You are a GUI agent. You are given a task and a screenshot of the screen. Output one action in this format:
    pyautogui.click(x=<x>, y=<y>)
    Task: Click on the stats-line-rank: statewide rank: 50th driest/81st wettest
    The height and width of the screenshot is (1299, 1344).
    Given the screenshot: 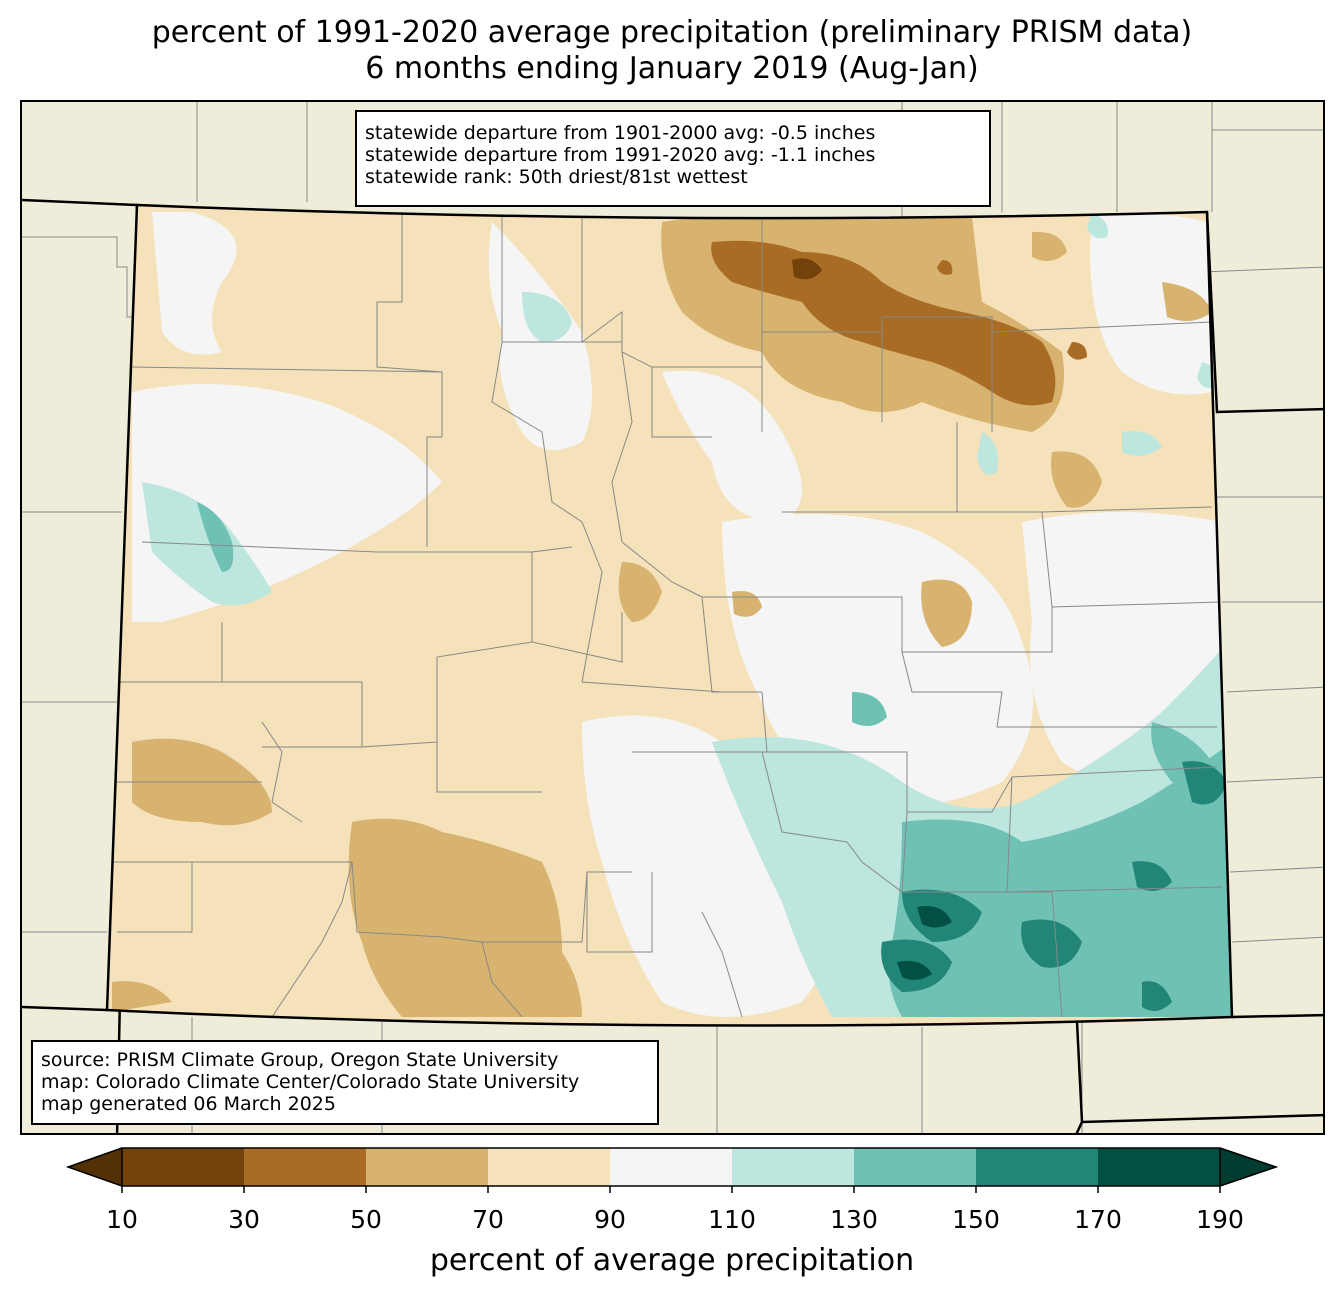 What is the action you would take?
    pyautogui.click(x=556, y=177)
    